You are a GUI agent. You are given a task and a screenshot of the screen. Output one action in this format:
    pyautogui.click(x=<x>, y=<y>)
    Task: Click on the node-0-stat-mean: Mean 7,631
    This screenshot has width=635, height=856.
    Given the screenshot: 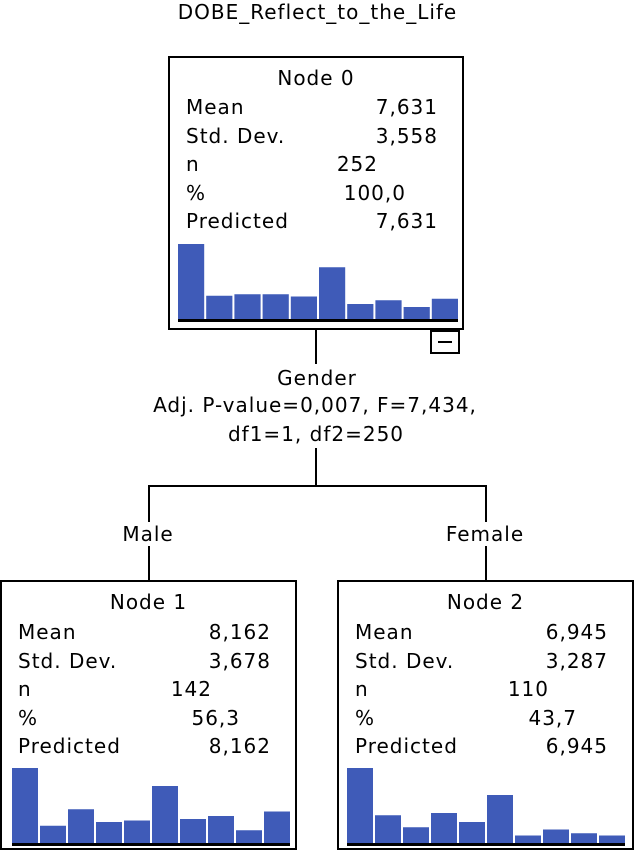 What is the action you would take?
    pyautogui.click(x=312, y=107)
    